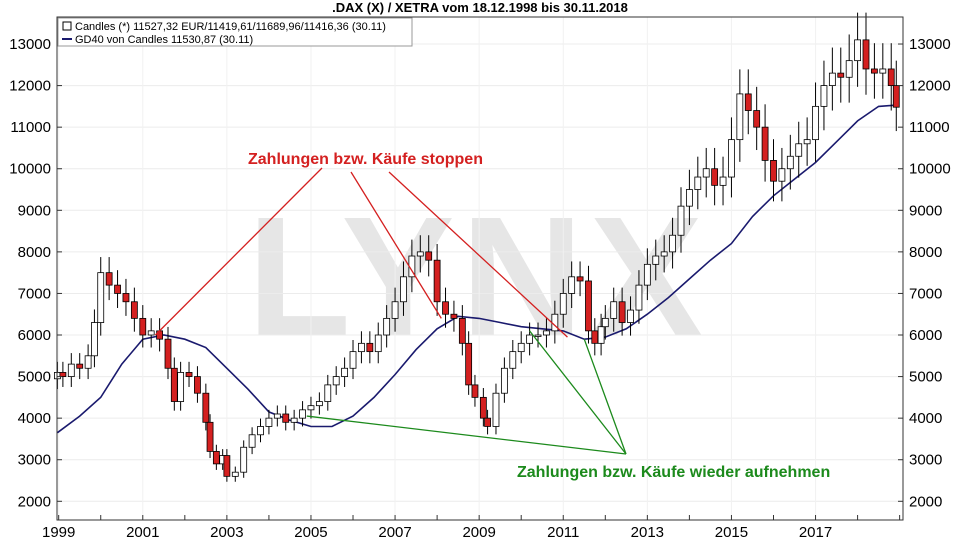 This screenshot has height=540, width=960. Describe the element at coordinates (34, 460) in the screenshot. I see `y-tick-label-left: 3000` at that location.